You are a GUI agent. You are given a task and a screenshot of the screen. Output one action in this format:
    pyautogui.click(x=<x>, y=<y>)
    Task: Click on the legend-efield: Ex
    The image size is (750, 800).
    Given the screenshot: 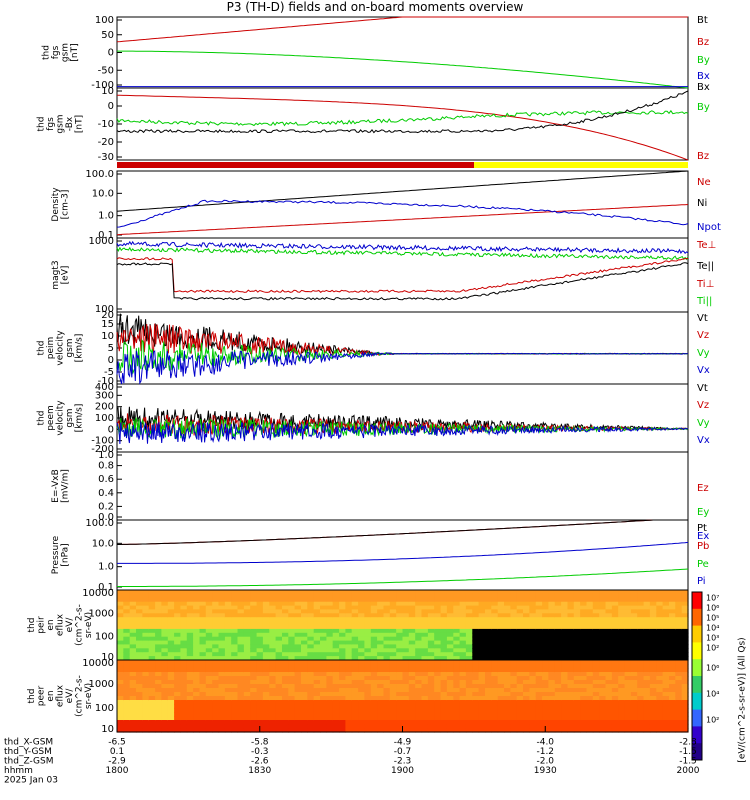 What is the action you would take?
    pyautogui.click(x=703, y=536)
    